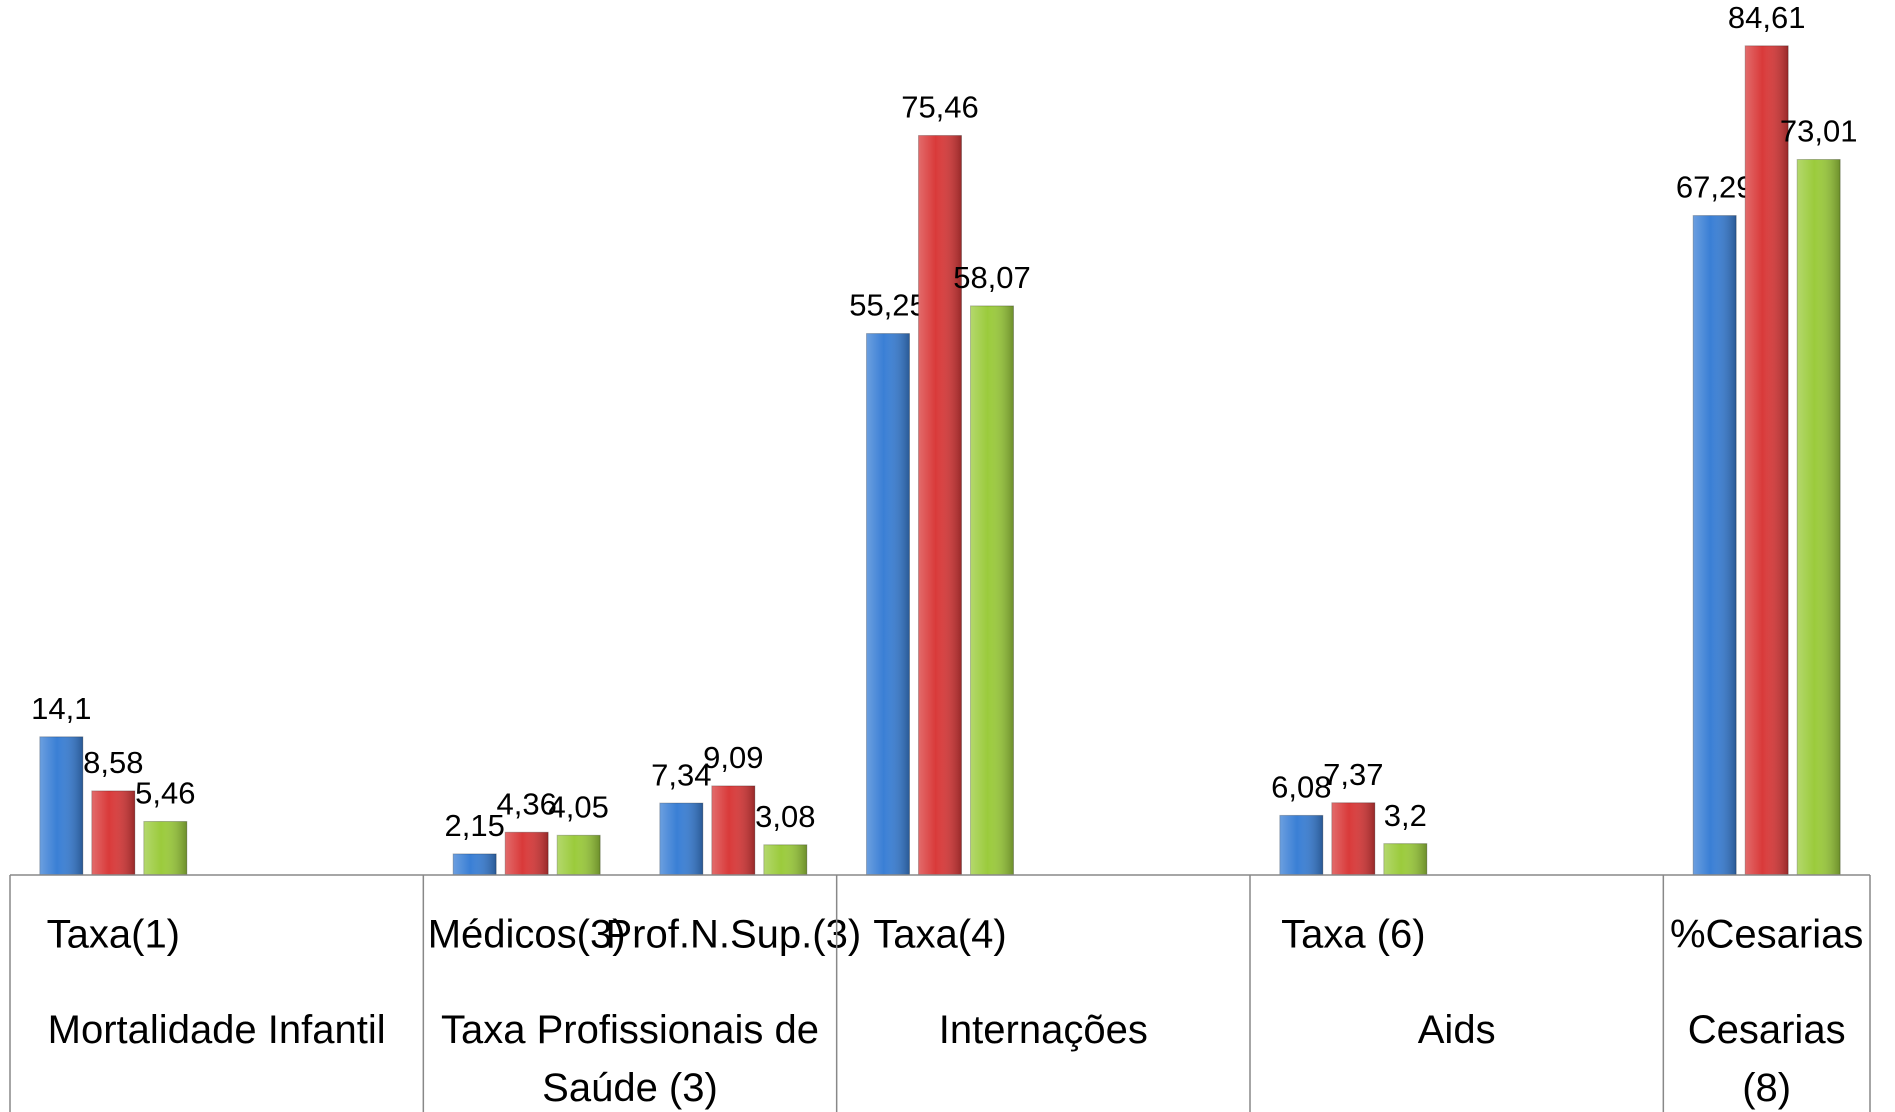 This screenshot has width=1895, height=1112. Describe the element at coordinates (1043, 1030) in the screenshot. I see `group-label: Internações` at that location.